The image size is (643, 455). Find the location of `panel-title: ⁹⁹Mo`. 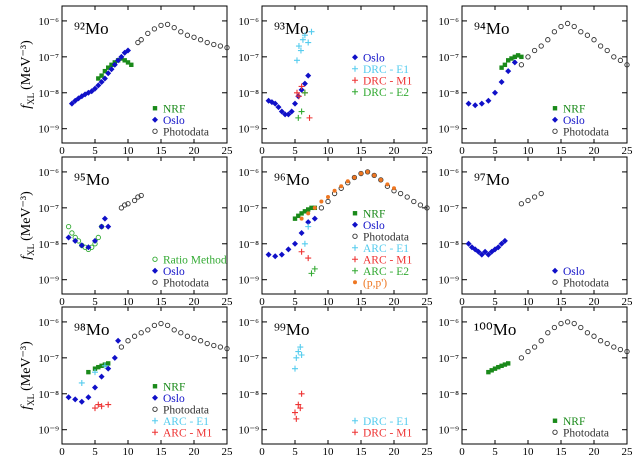

panel-title: ⁹⁹Mo is located at coordinates (291, 329).